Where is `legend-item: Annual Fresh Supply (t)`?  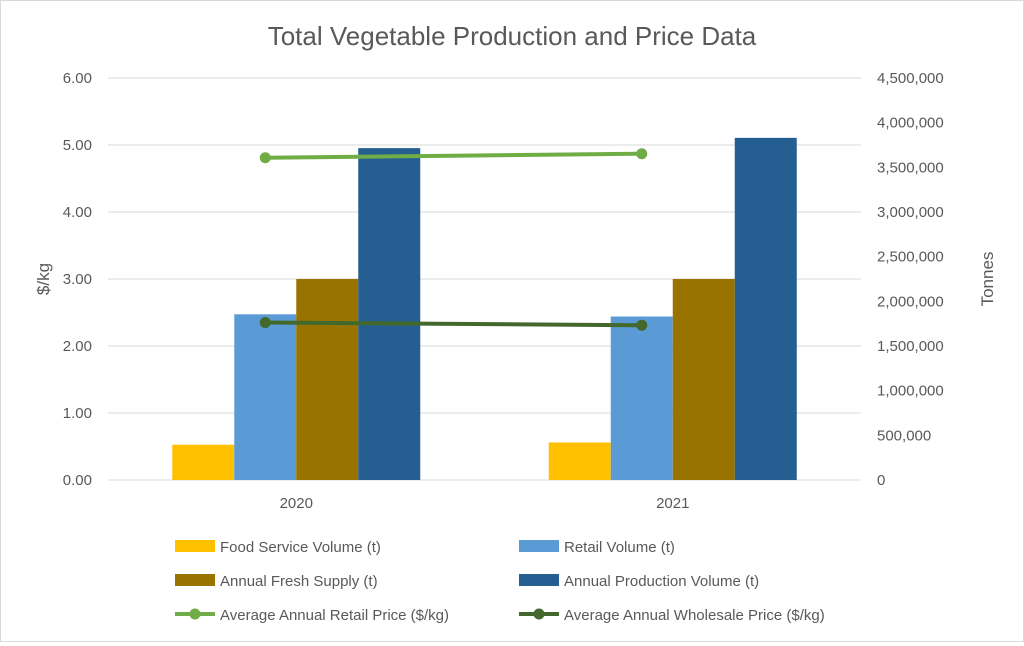
legend-item: Annual Fresh Supply (t) is located at coordinates (276, 581).